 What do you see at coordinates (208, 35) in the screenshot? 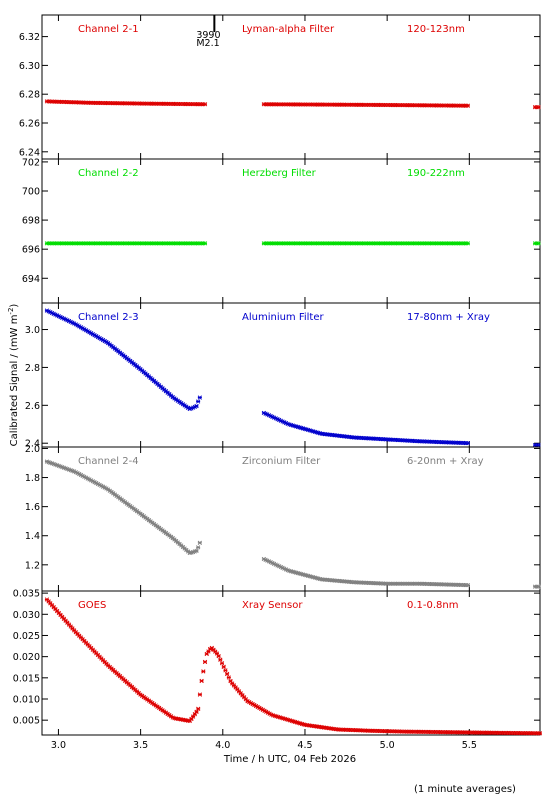
I see `flare-marker-label-top: 3990` at bounding box center [208, 35].